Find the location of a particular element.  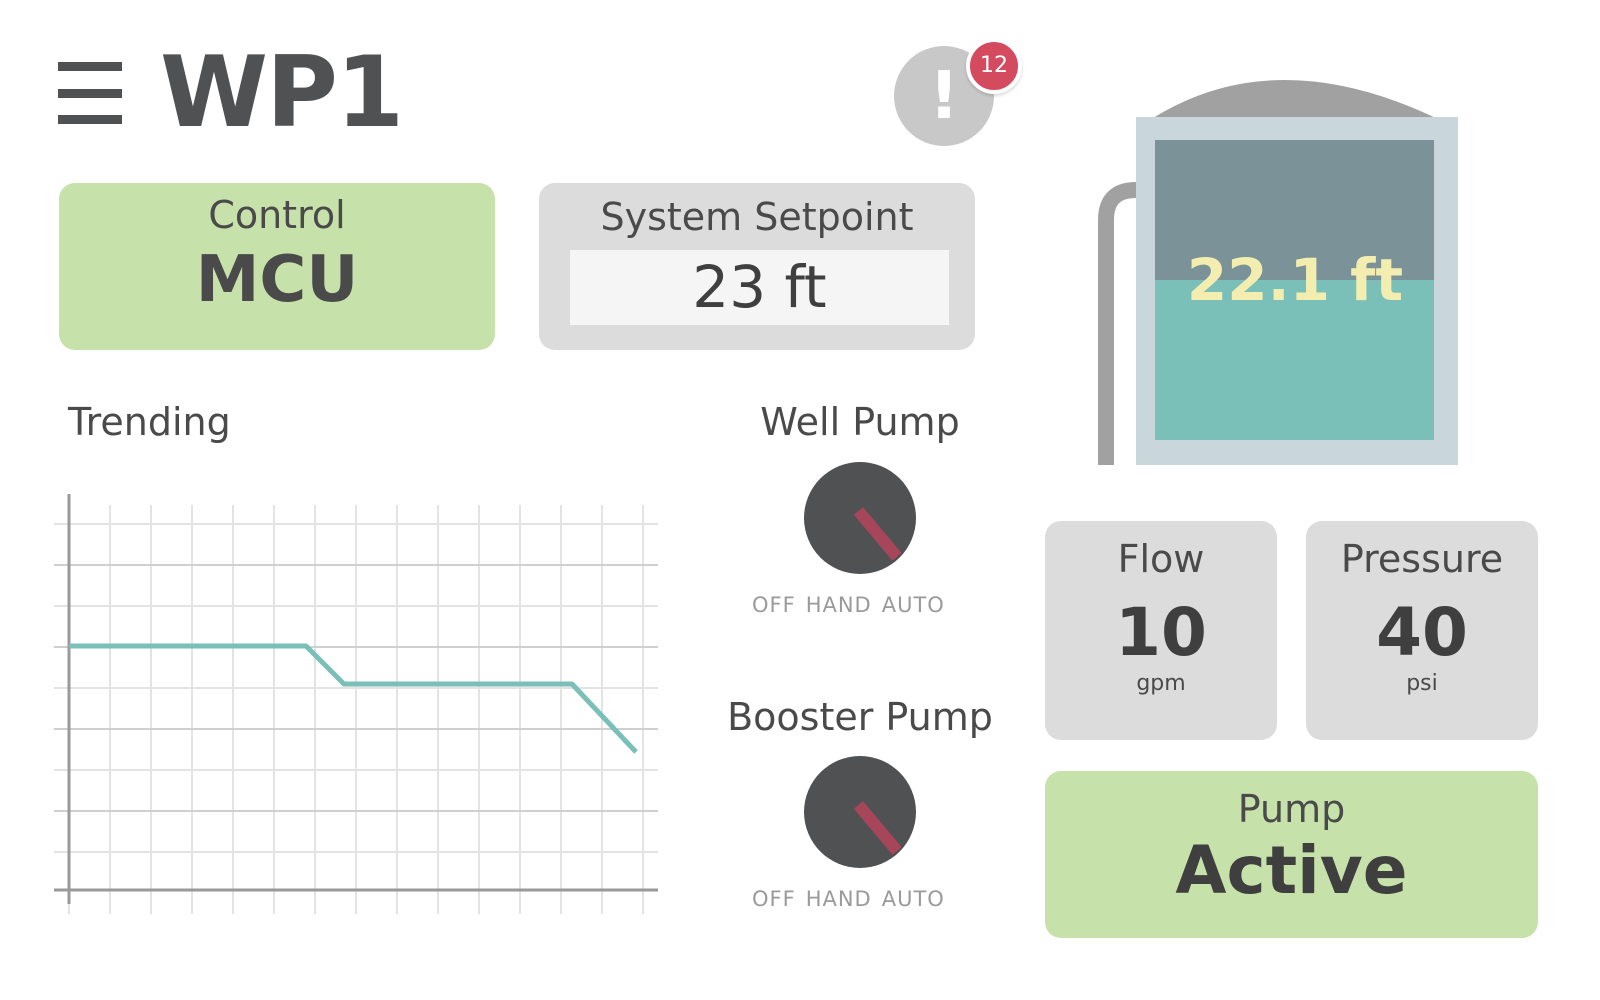

system-setpoint-card: System Setpoint 23 ft is located at coordinates (757, 266).